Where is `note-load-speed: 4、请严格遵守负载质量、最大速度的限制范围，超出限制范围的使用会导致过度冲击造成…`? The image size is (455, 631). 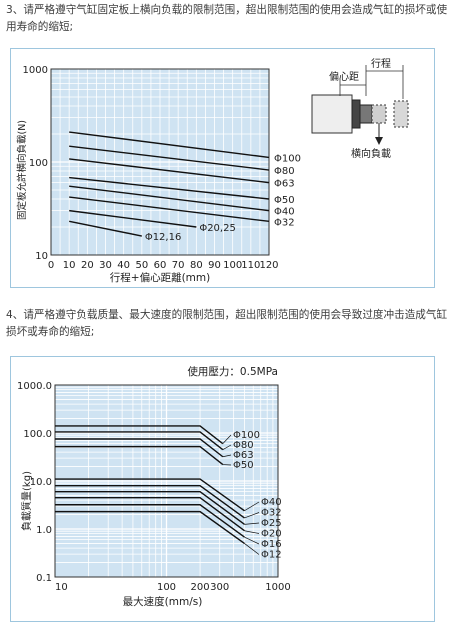 note-load-speed: 4、请严格遵守负载质量、最大速度的限制范围，超出限制范围的使用会导致过度冲击造成… is located at coordinates (227, 323).